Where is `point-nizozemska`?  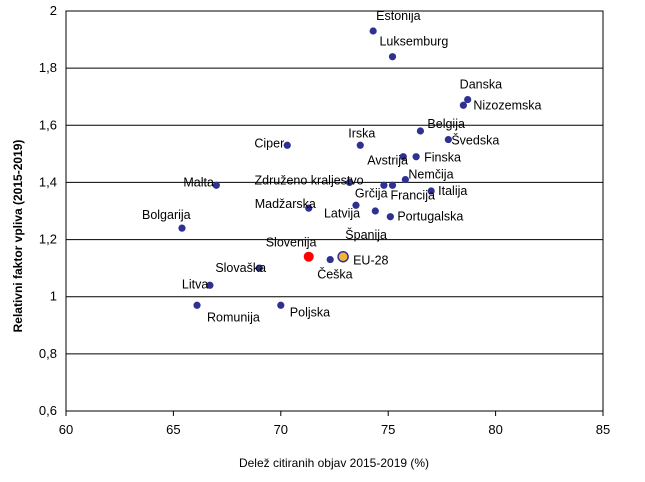 point-nizozemska is located at coordinates (463, 105).